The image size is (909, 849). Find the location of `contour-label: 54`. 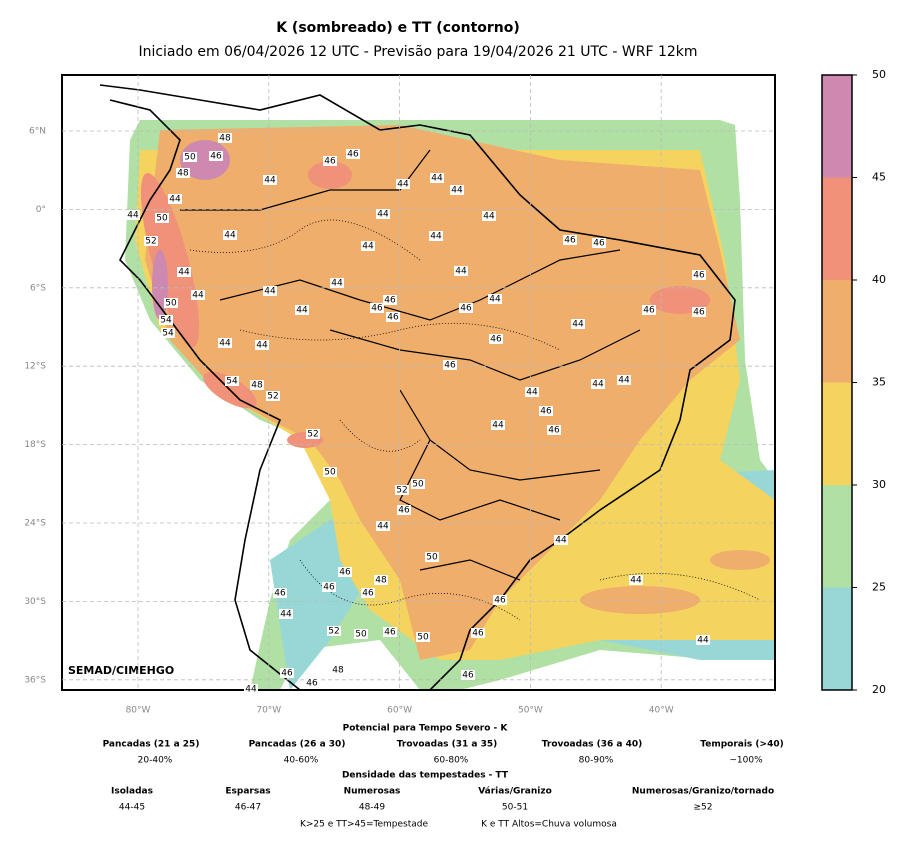

contour-label: 54 is located at coordinates (166, 321).